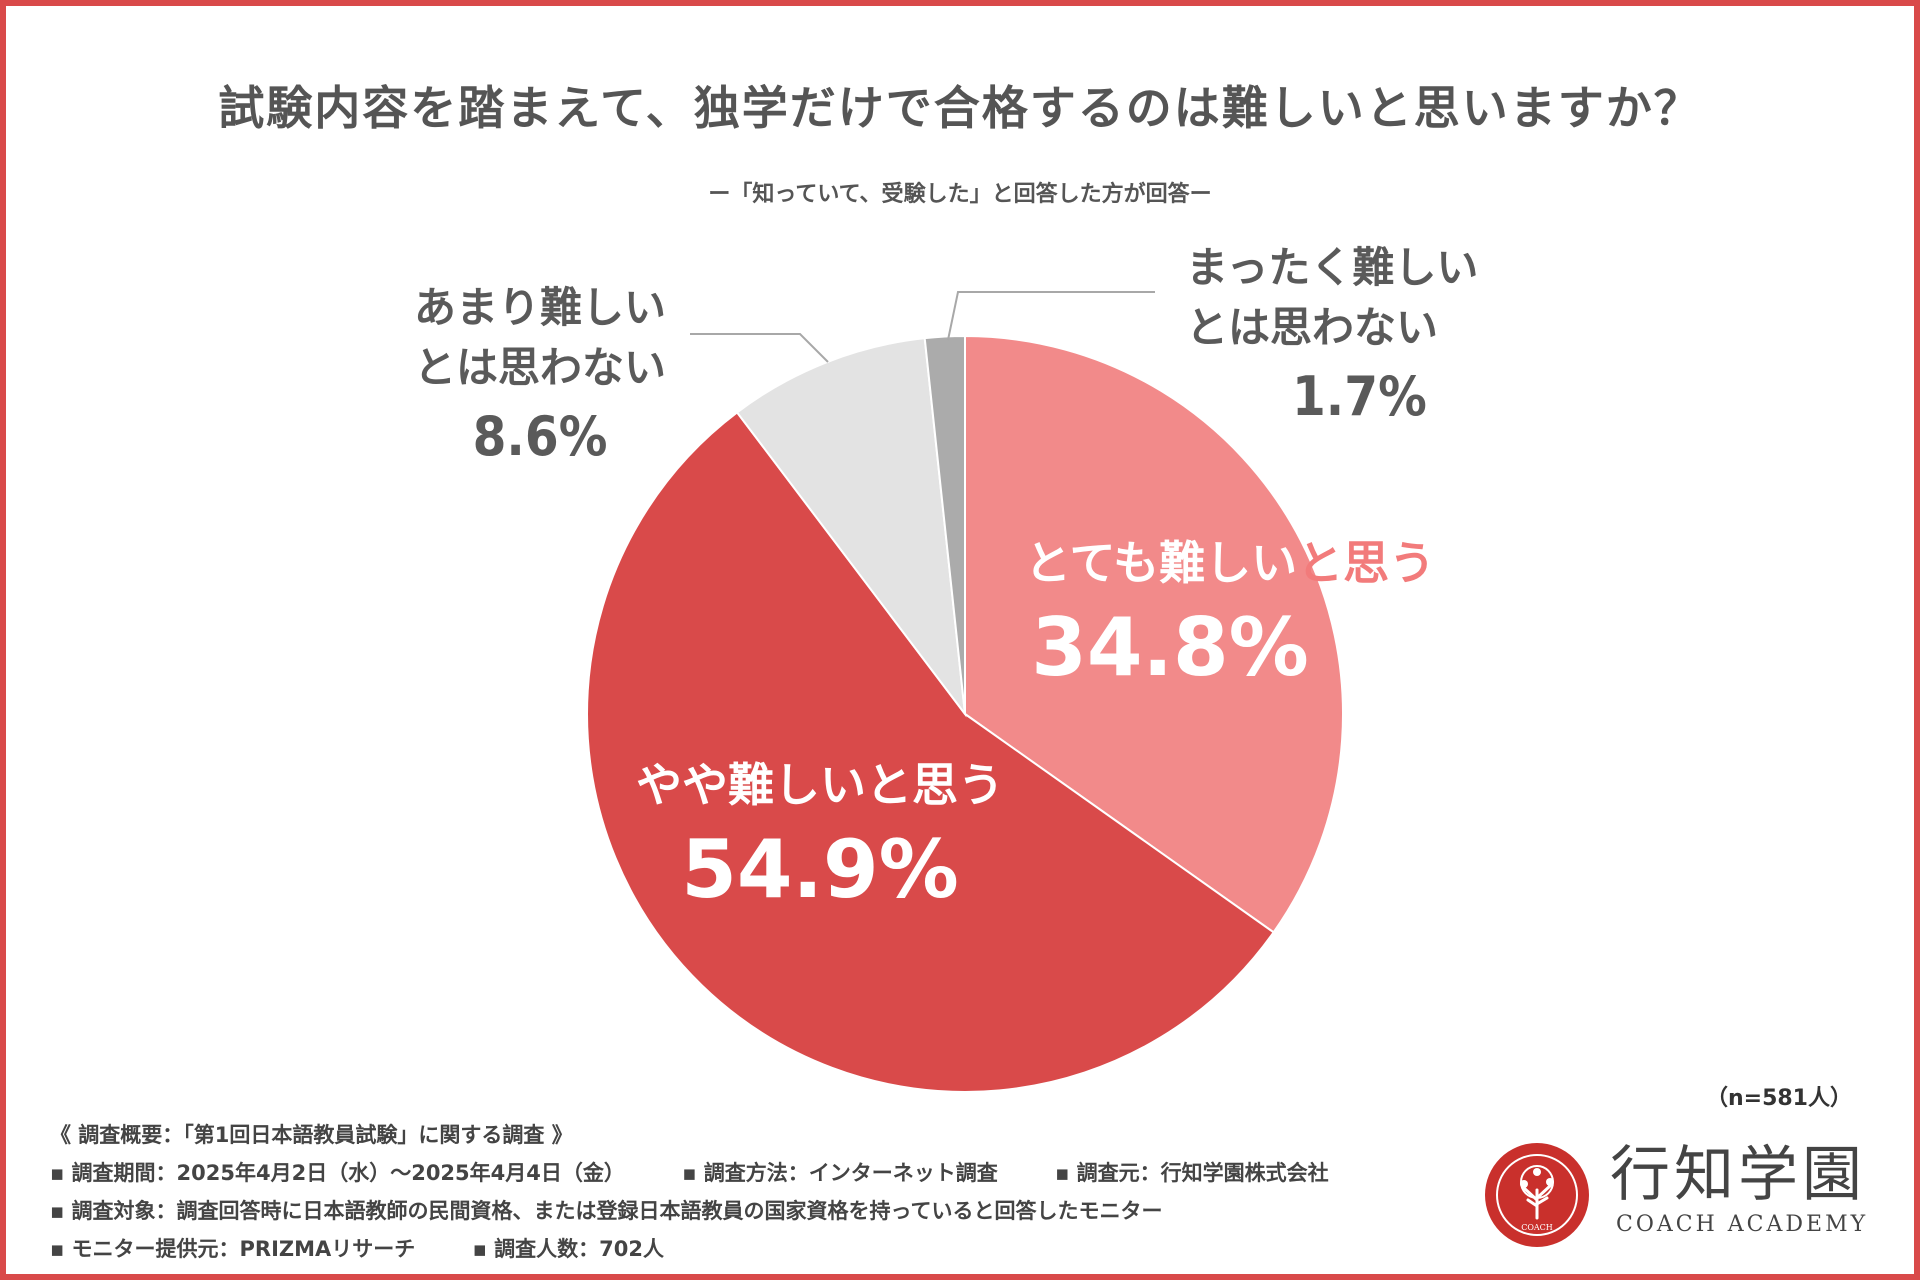 The height and width of the screenshot is (1280, 1920). What do you see at coordinates (1537, 1195) in the screenshot?
I see `seal-icon: COACH` at bounding box center [1537, 1195].